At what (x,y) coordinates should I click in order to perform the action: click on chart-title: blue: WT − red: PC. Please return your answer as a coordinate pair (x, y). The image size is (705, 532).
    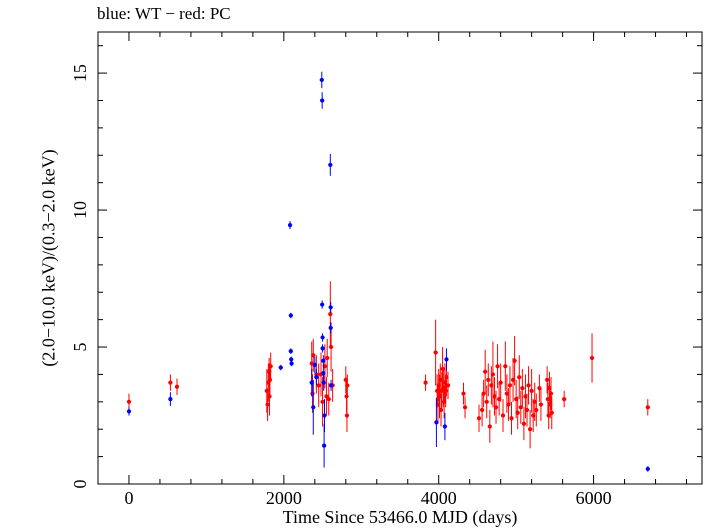
    Looking at the image, I should click on (164, 14).